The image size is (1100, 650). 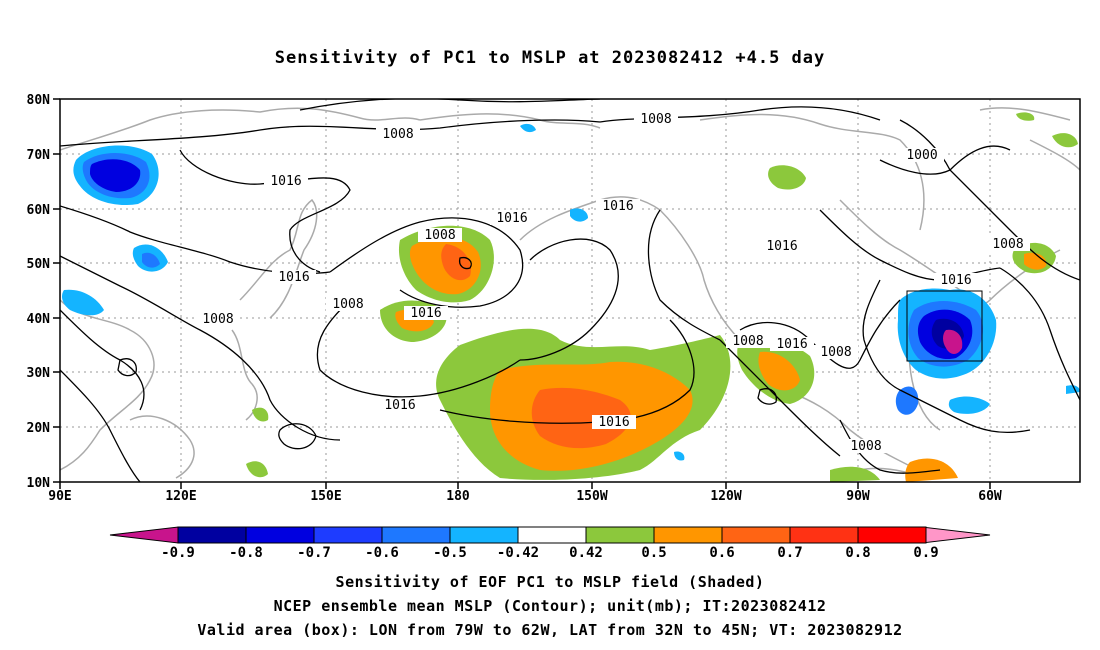 What do you see at coordinates (721, 553) in the screenshot?
I see `colorbar-label: 0.6` at bounding box center [721, 553].